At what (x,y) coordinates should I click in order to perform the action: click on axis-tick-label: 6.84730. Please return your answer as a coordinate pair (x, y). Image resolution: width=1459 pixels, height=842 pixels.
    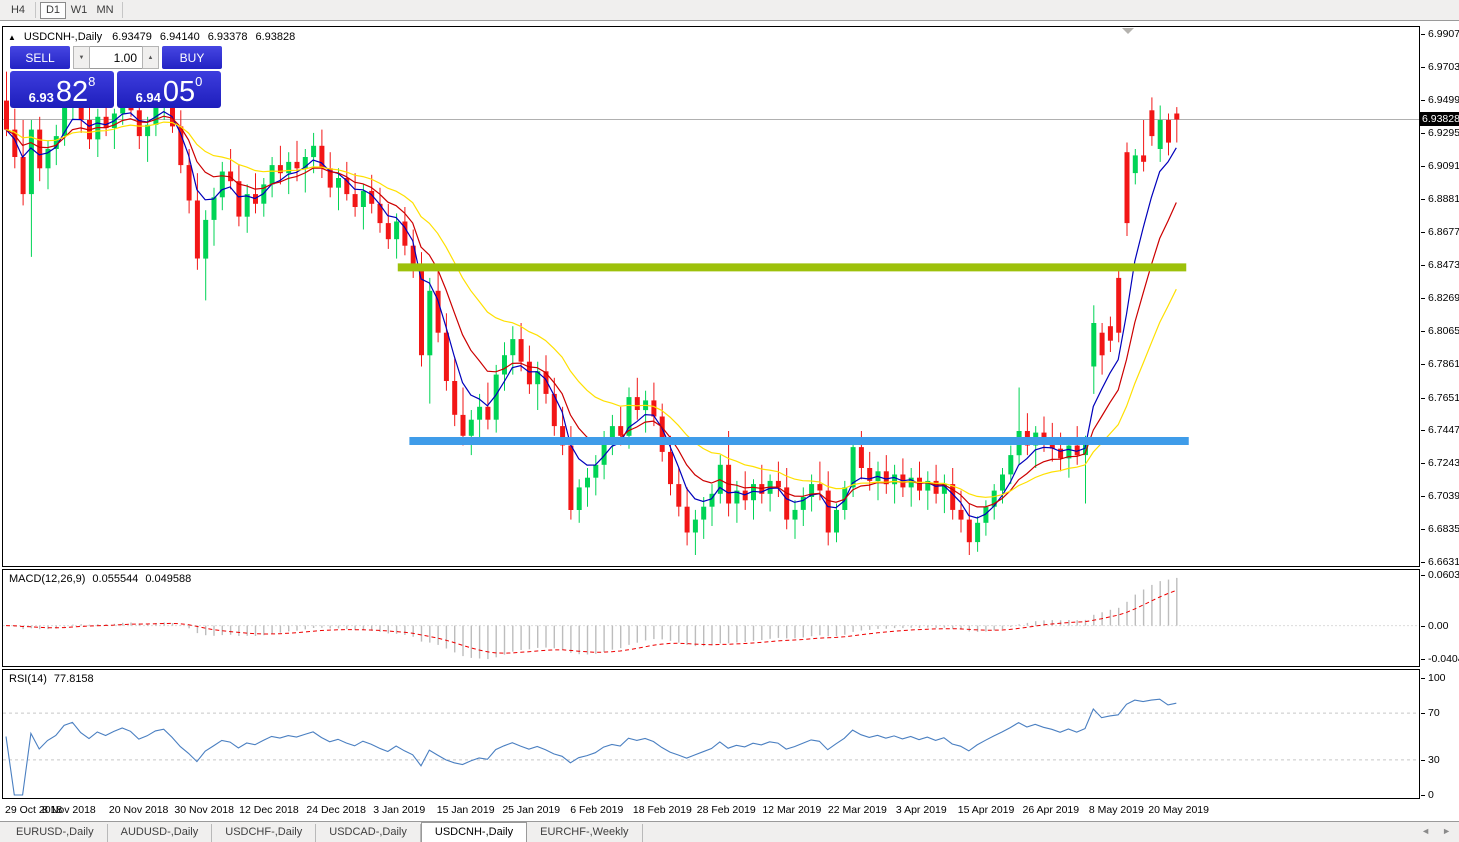
    Looking at the image, I should click on (1440, 265).